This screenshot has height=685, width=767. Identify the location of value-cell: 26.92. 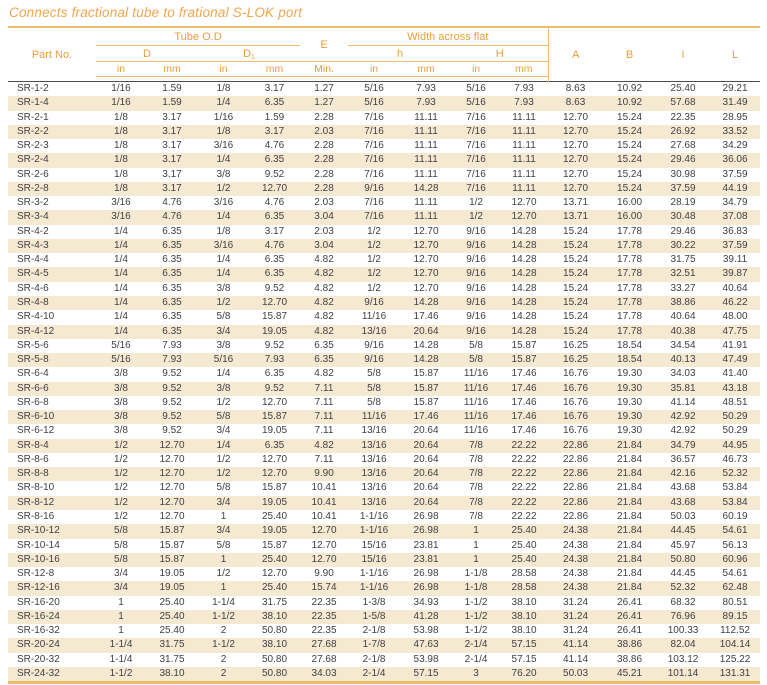
(683, 131).